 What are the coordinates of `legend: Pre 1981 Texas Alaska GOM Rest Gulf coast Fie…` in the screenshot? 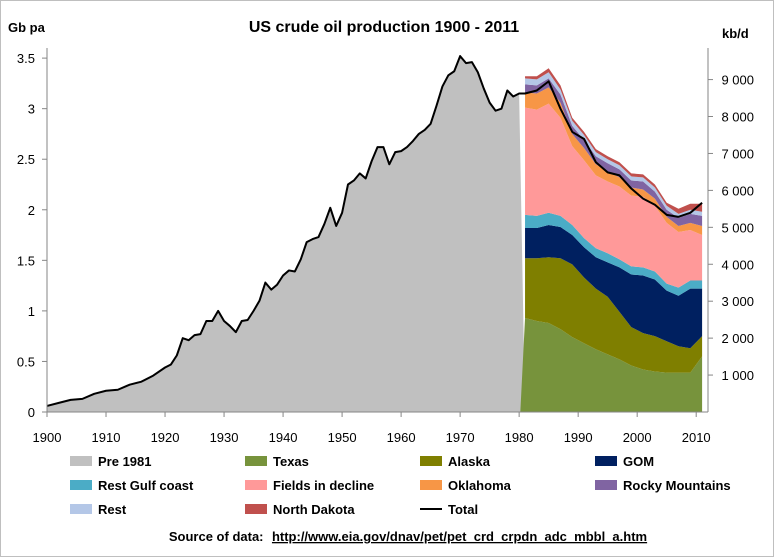 It's located at (400, 485).